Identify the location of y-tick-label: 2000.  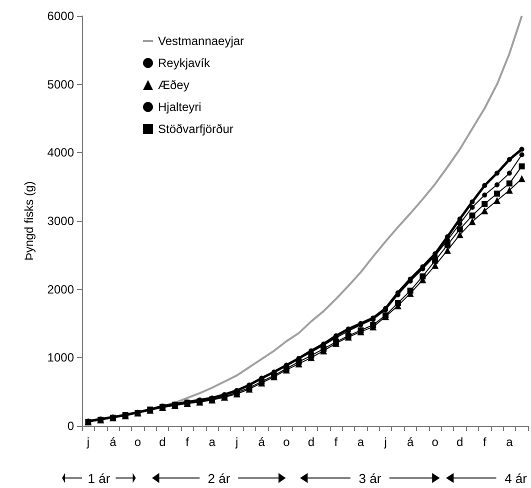
(60, 289).